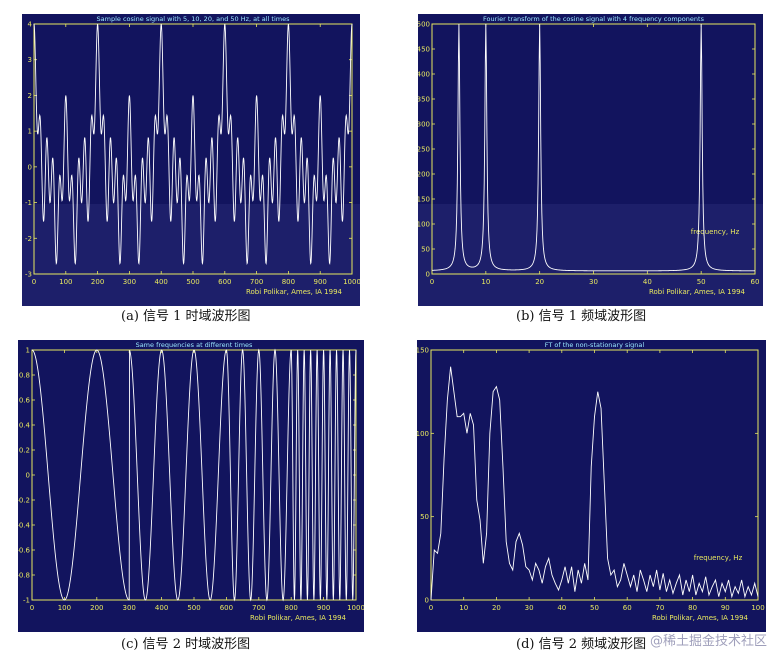 The image size is (781, 657). Describe the element at coordinates (424, 100) in the screenshot. I see `y-tick-label: 350` at that location.